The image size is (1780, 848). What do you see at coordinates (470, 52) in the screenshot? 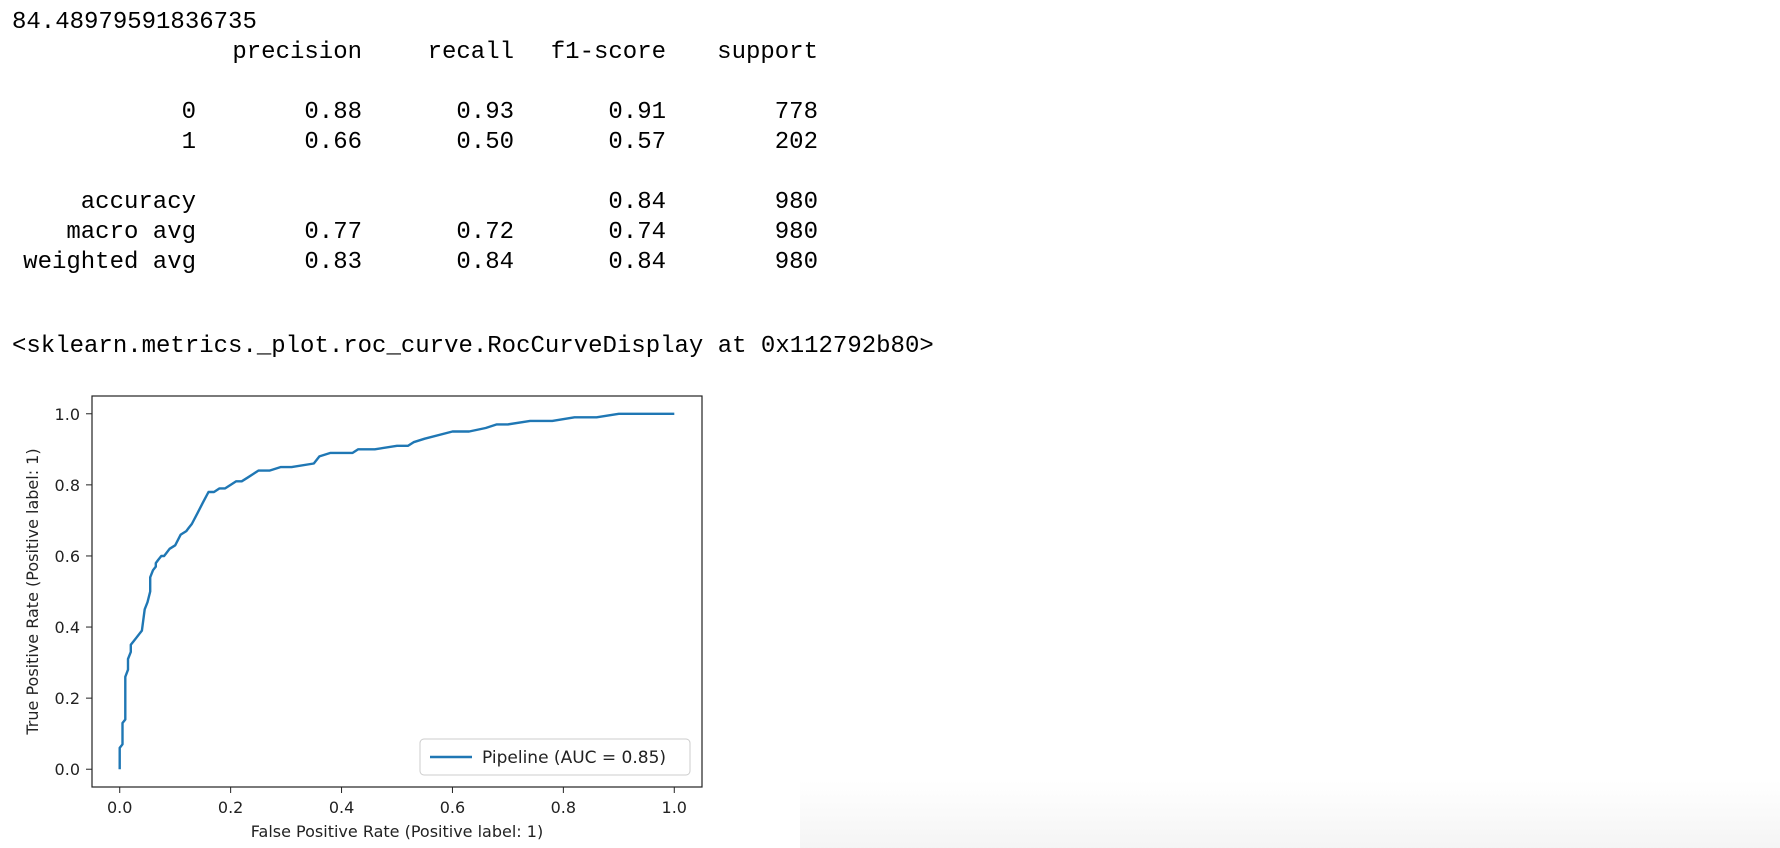
I see `report-cell: recall` at bounding box center [470, 52].